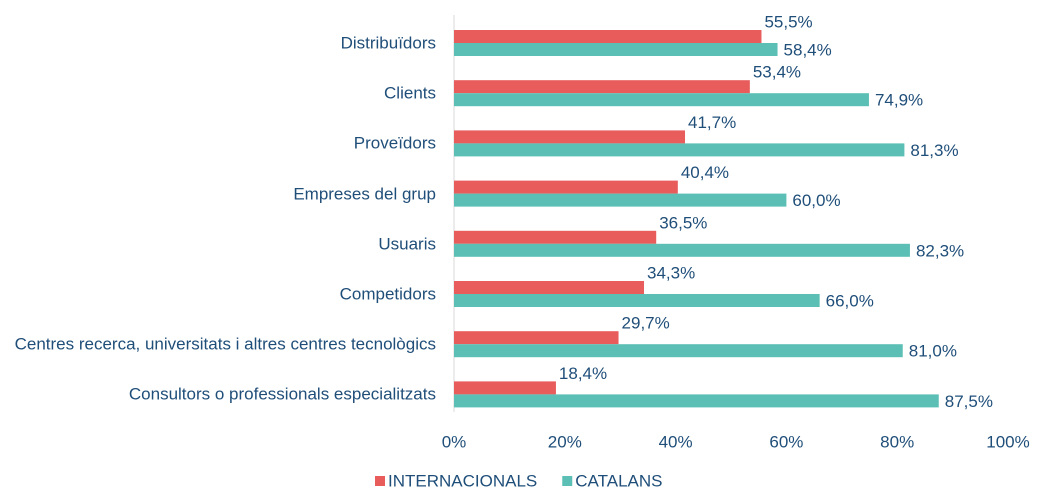 The width and height of the screenshot is (1043, 491). I want to click on value-label: 40,4%, so click(705, 172).